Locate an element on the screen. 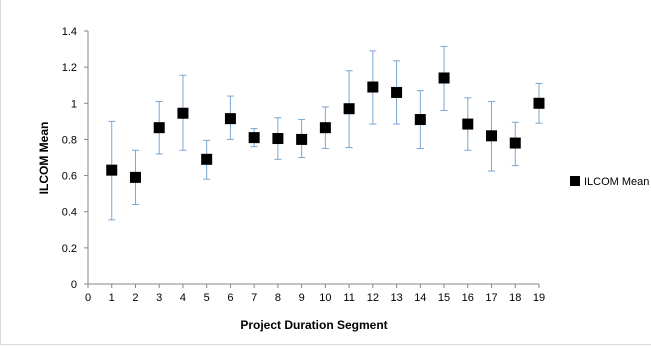 This screenshot has width=651, height=350. y-tick-label: 1.4 is located at coordinates (69, 32).